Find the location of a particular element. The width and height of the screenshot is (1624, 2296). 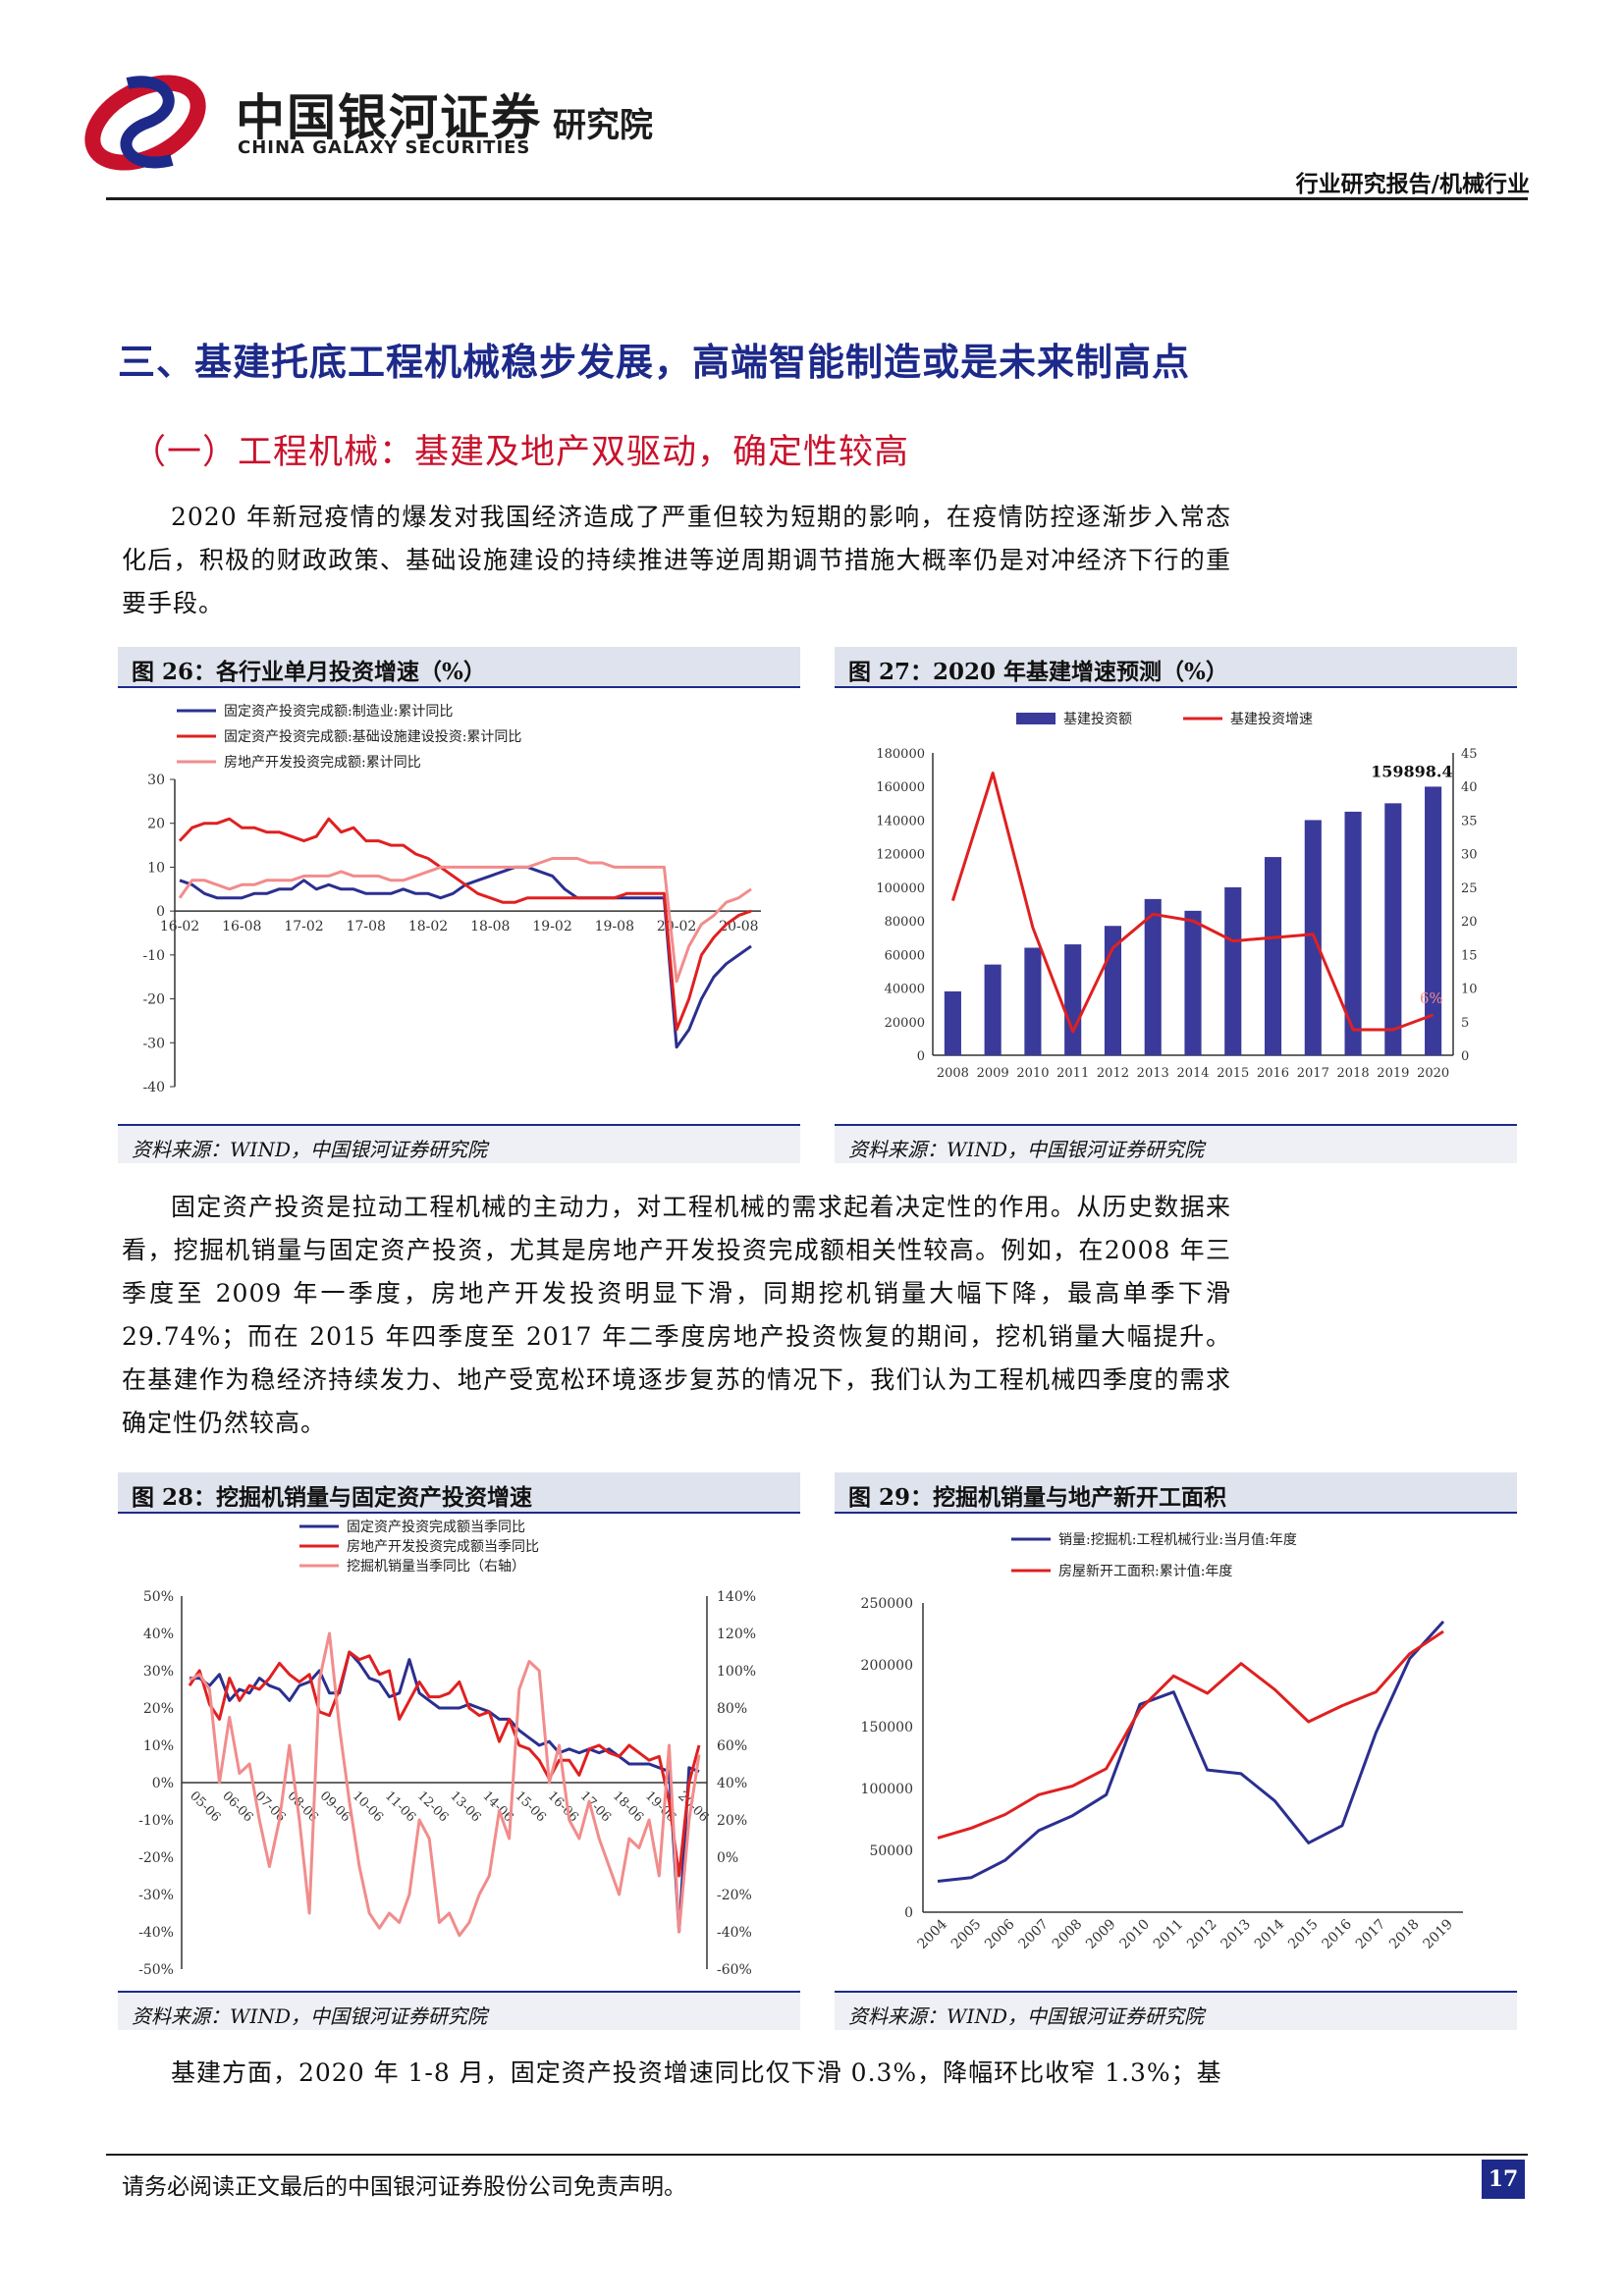

legend-swatch is located at coordinates (1036, 719).